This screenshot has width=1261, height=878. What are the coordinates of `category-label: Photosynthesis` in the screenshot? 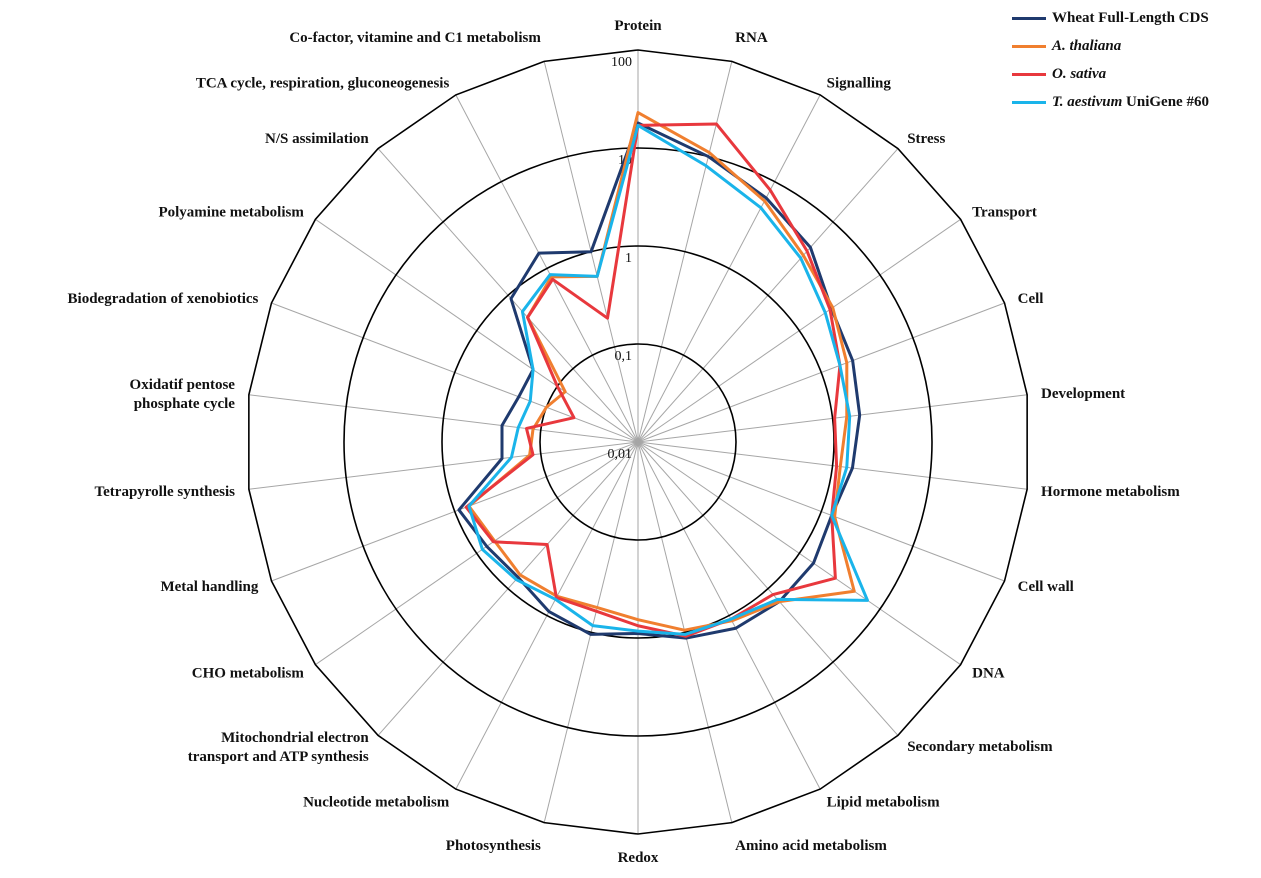 It's located at (493, 846).